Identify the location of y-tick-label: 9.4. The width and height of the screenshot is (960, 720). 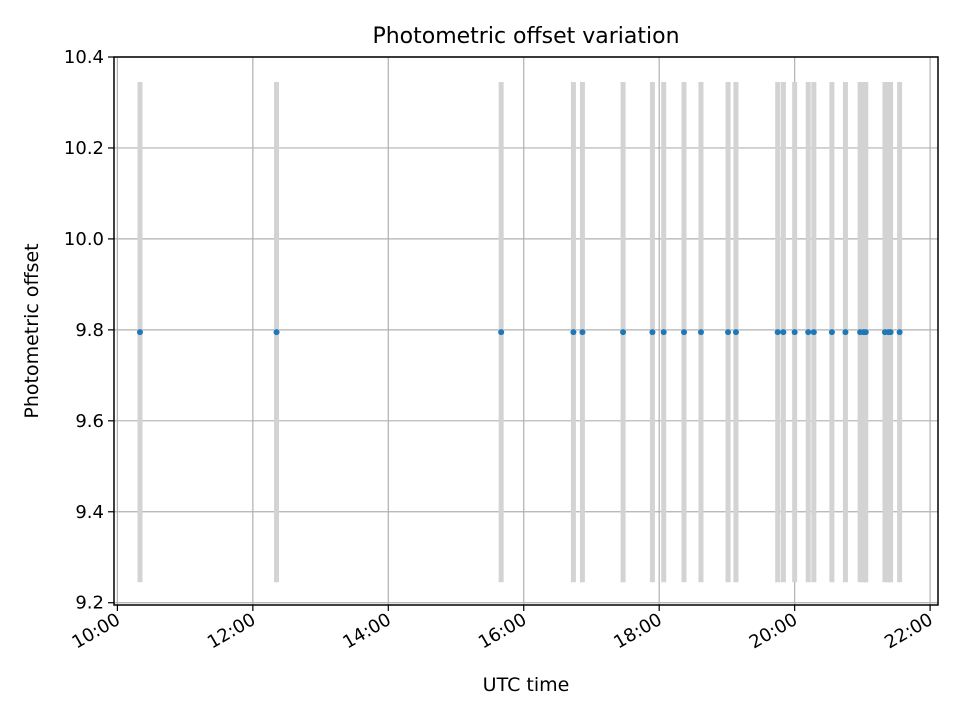
(89, 512).